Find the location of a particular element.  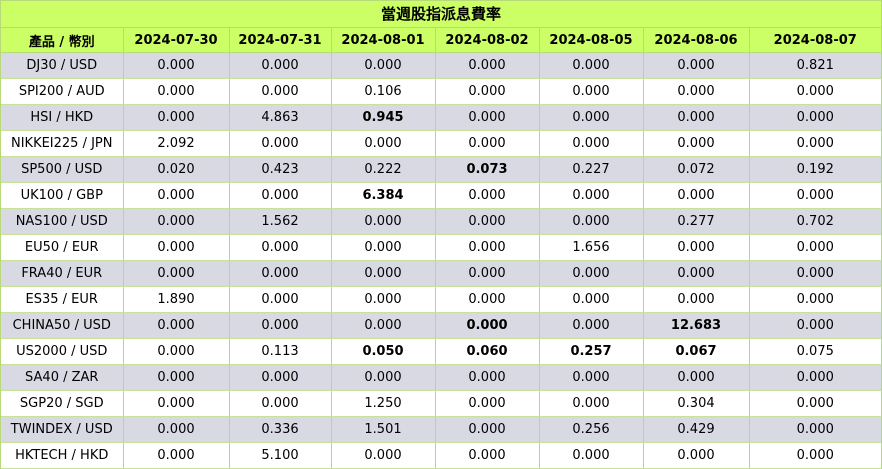

rate-cell: 2.092 is located at coordinates (176, 143).